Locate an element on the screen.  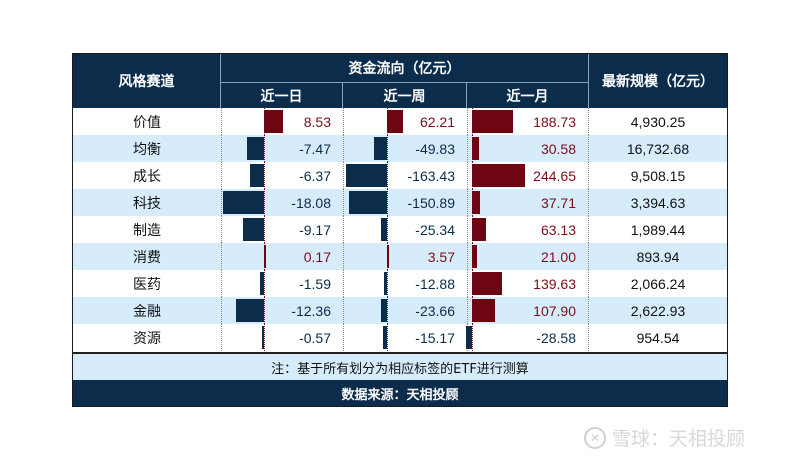
flow-value: 63.13 is located at coordinates (558, 229).